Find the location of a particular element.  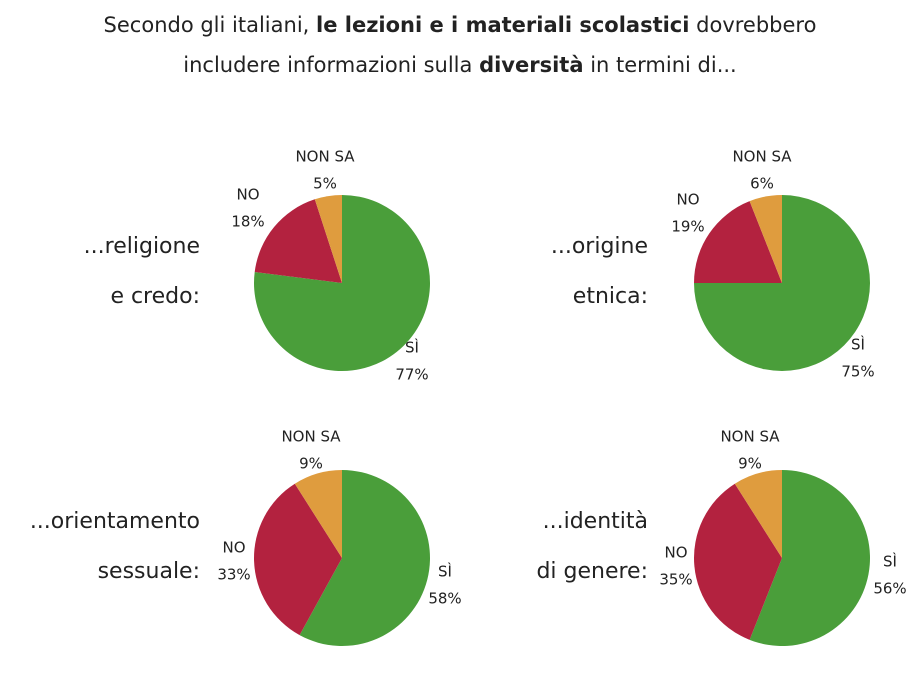

chart-title: ...orientamento is located at coordinates (115, 521).